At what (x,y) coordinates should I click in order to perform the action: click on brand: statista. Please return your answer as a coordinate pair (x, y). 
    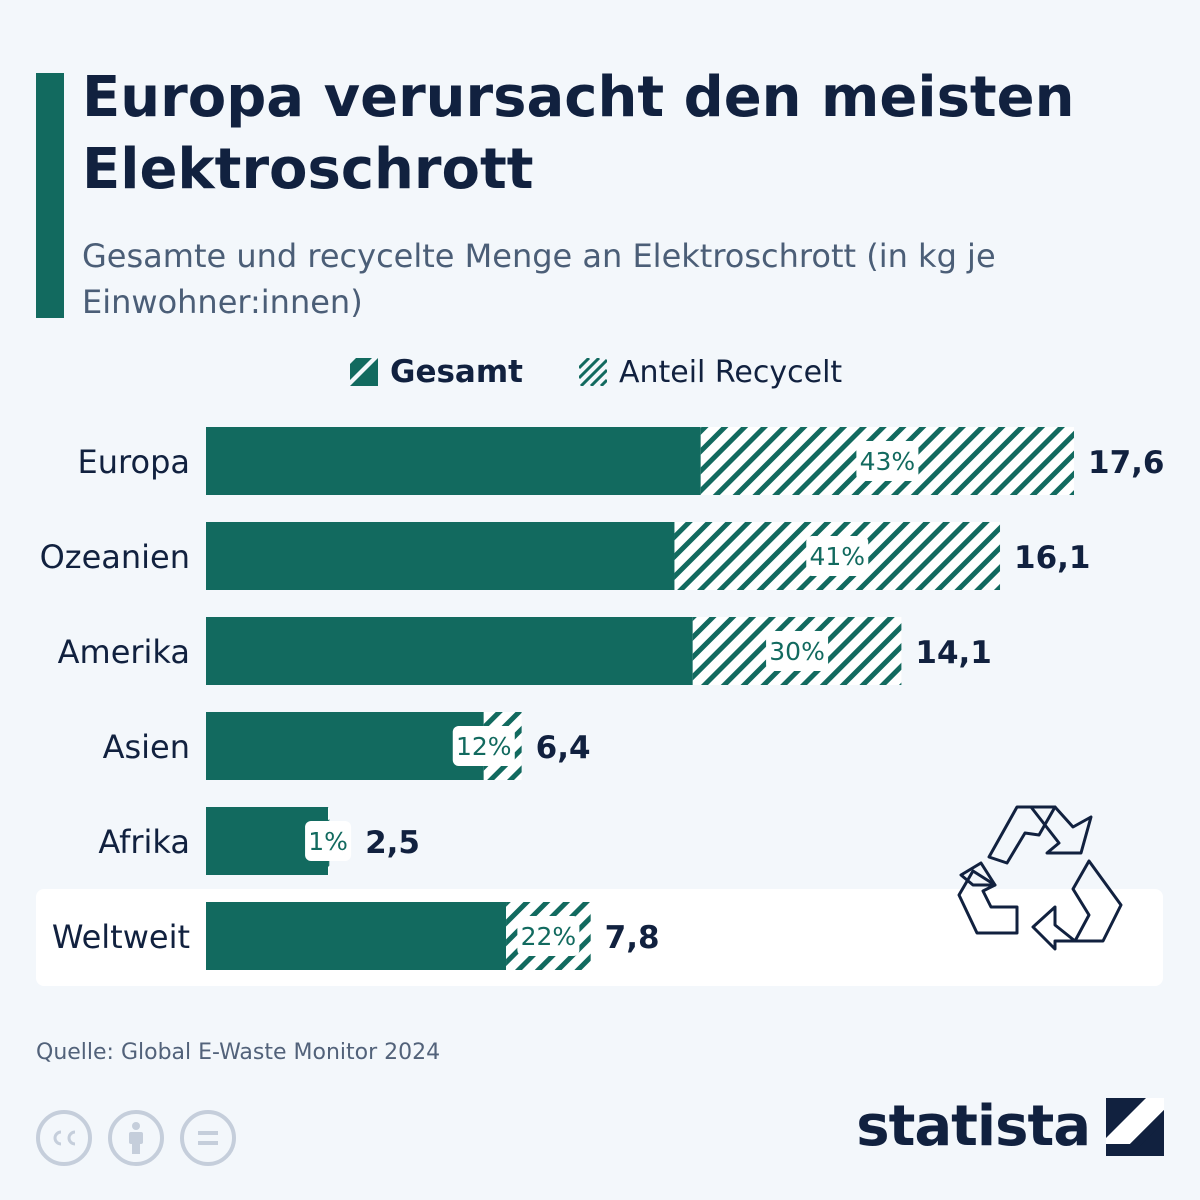
    Looking at the image, I should click on (1010, 1126).